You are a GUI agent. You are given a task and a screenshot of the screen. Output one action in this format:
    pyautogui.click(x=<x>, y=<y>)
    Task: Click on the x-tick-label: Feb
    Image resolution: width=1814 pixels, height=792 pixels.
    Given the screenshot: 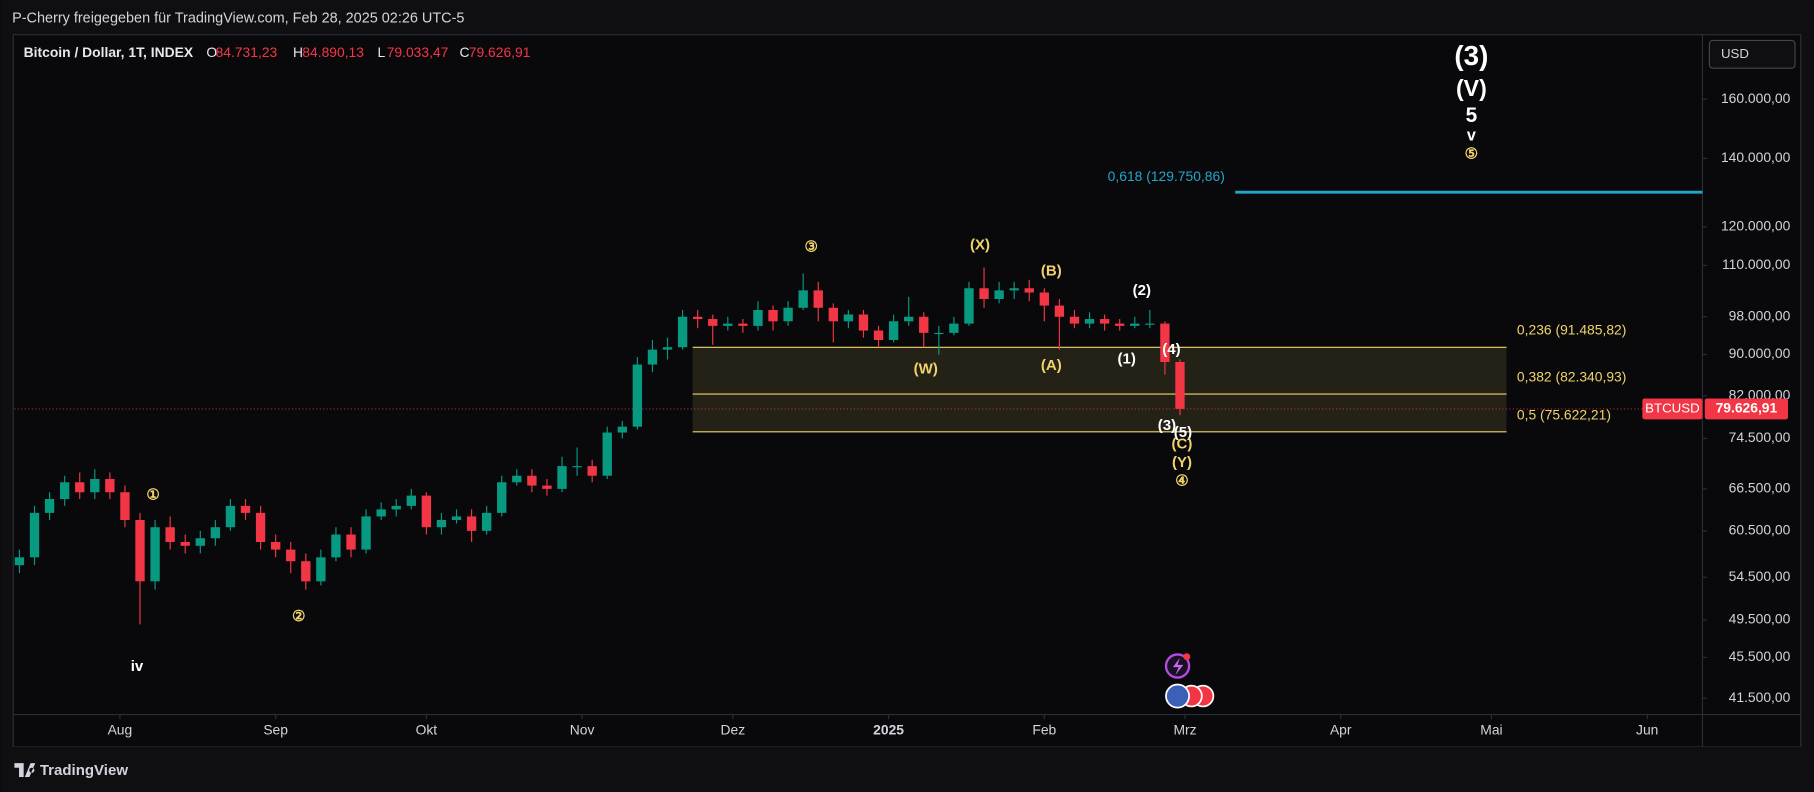 What is the action you would take?
    pyautogui.click(x=1044, y=729)
    